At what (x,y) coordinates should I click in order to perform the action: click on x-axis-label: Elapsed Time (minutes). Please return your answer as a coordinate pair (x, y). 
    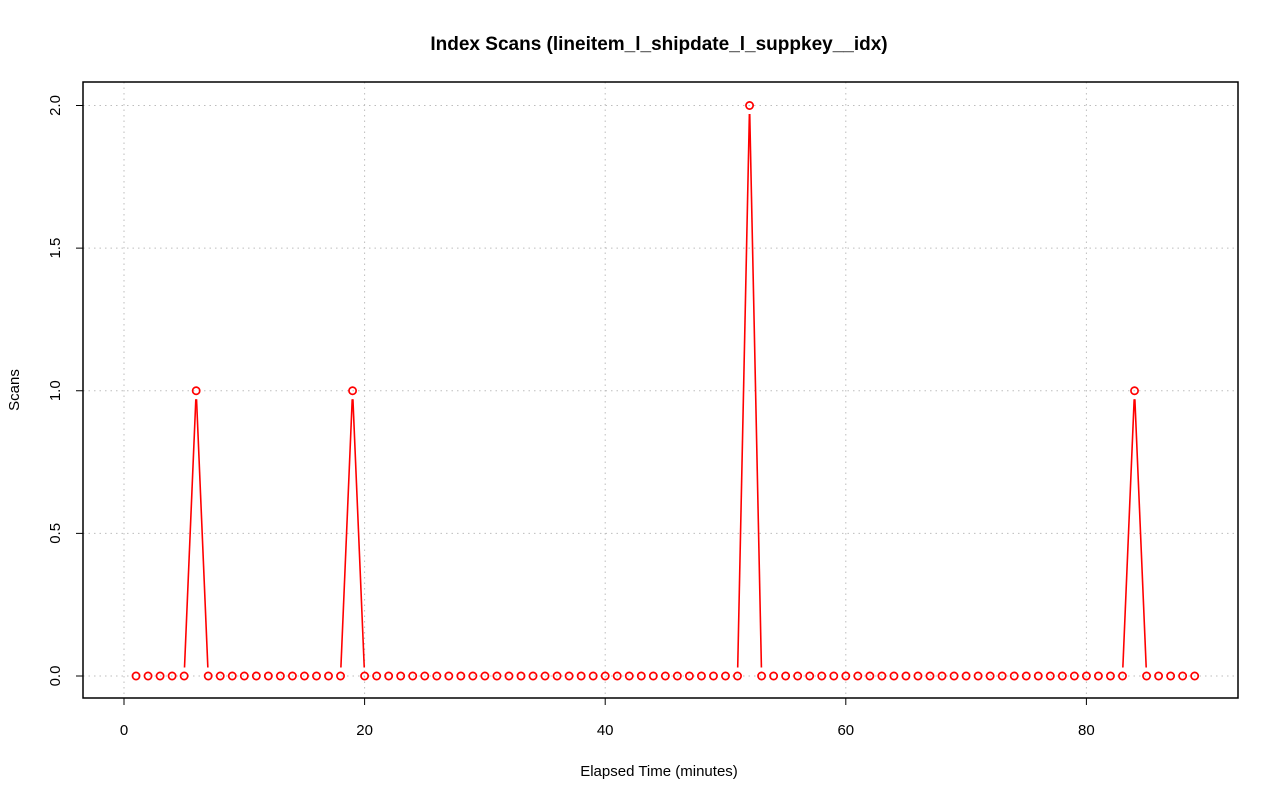
    Looking at the image, I should click on (659, 771).